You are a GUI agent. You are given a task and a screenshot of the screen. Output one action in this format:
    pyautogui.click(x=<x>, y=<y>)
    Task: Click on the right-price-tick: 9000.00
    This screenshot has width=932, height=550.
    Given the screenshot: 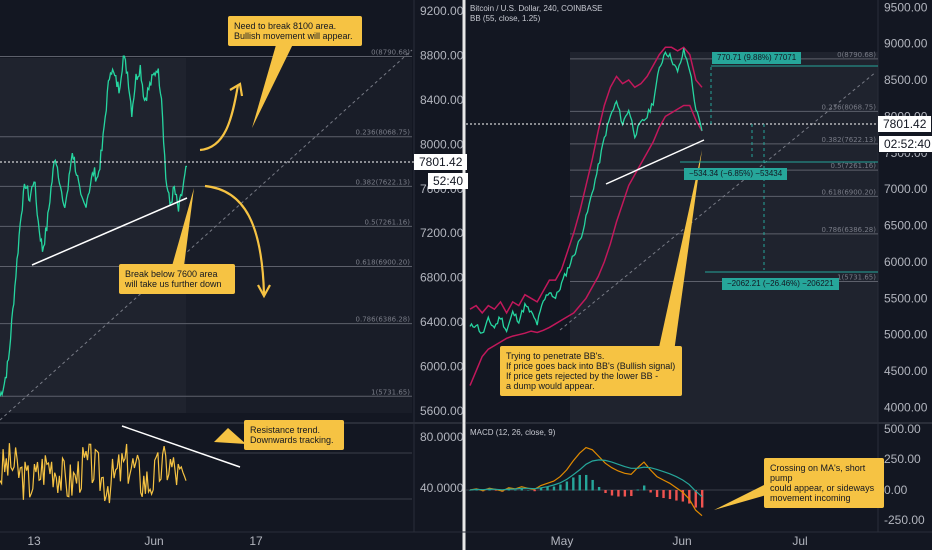 What is the action you would take?
    pyautogui.click(x=906, y=44)
    